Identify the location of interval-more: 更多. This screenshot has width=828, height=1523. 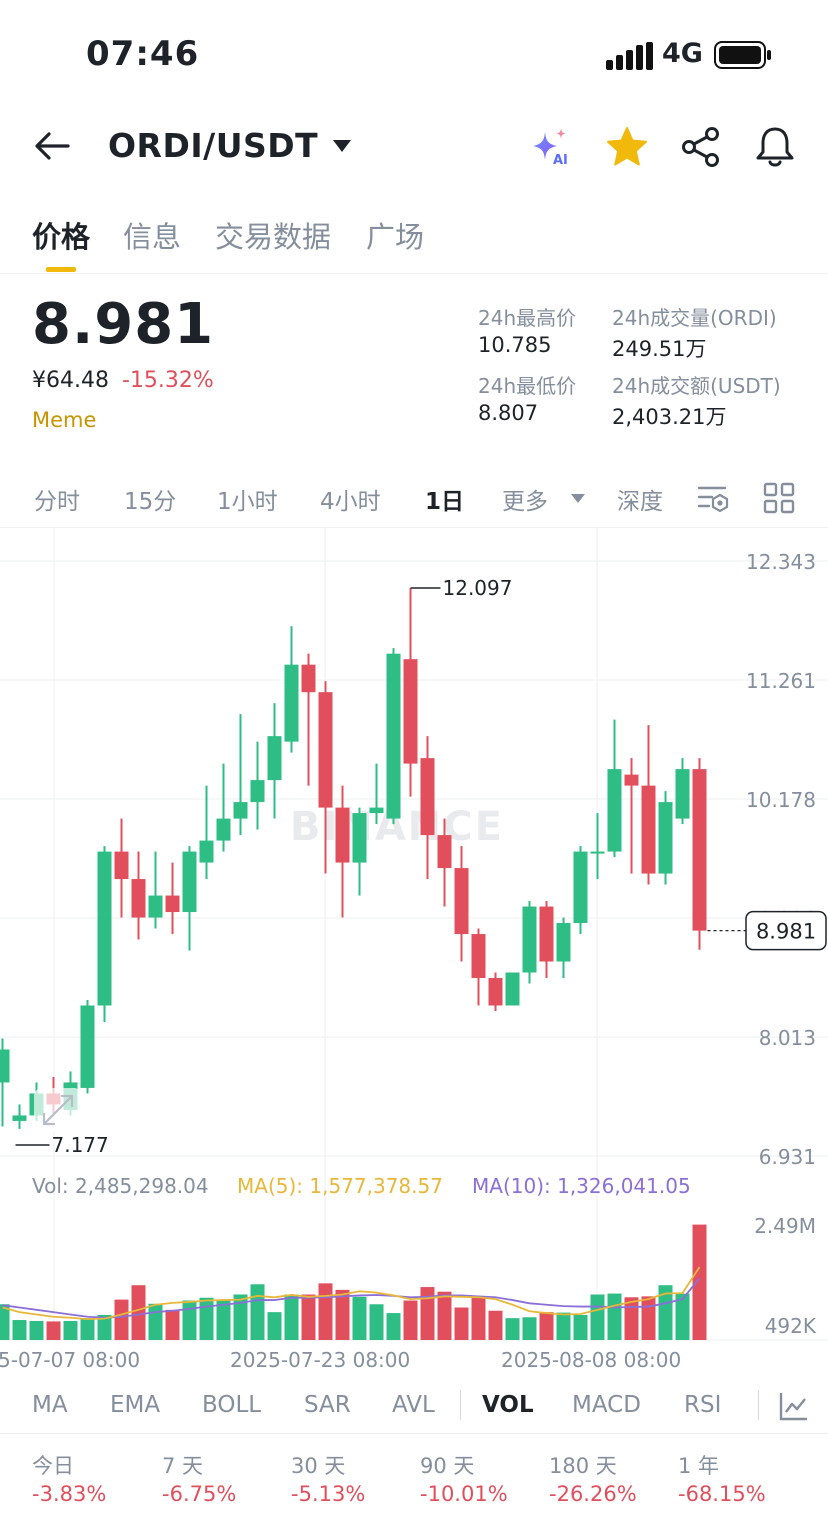
(525, 502).